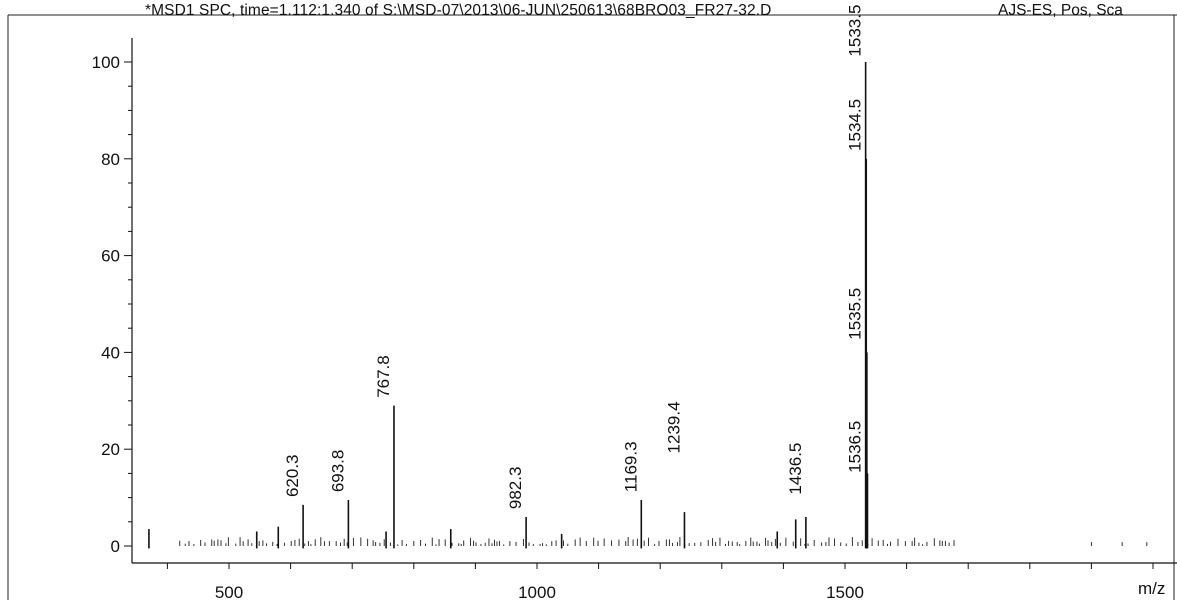 This screenshot has width=1177, height=605. Describe the element at coordinates (229, 591) in the screenshot. I see `x-tick-label: 500` at that location.